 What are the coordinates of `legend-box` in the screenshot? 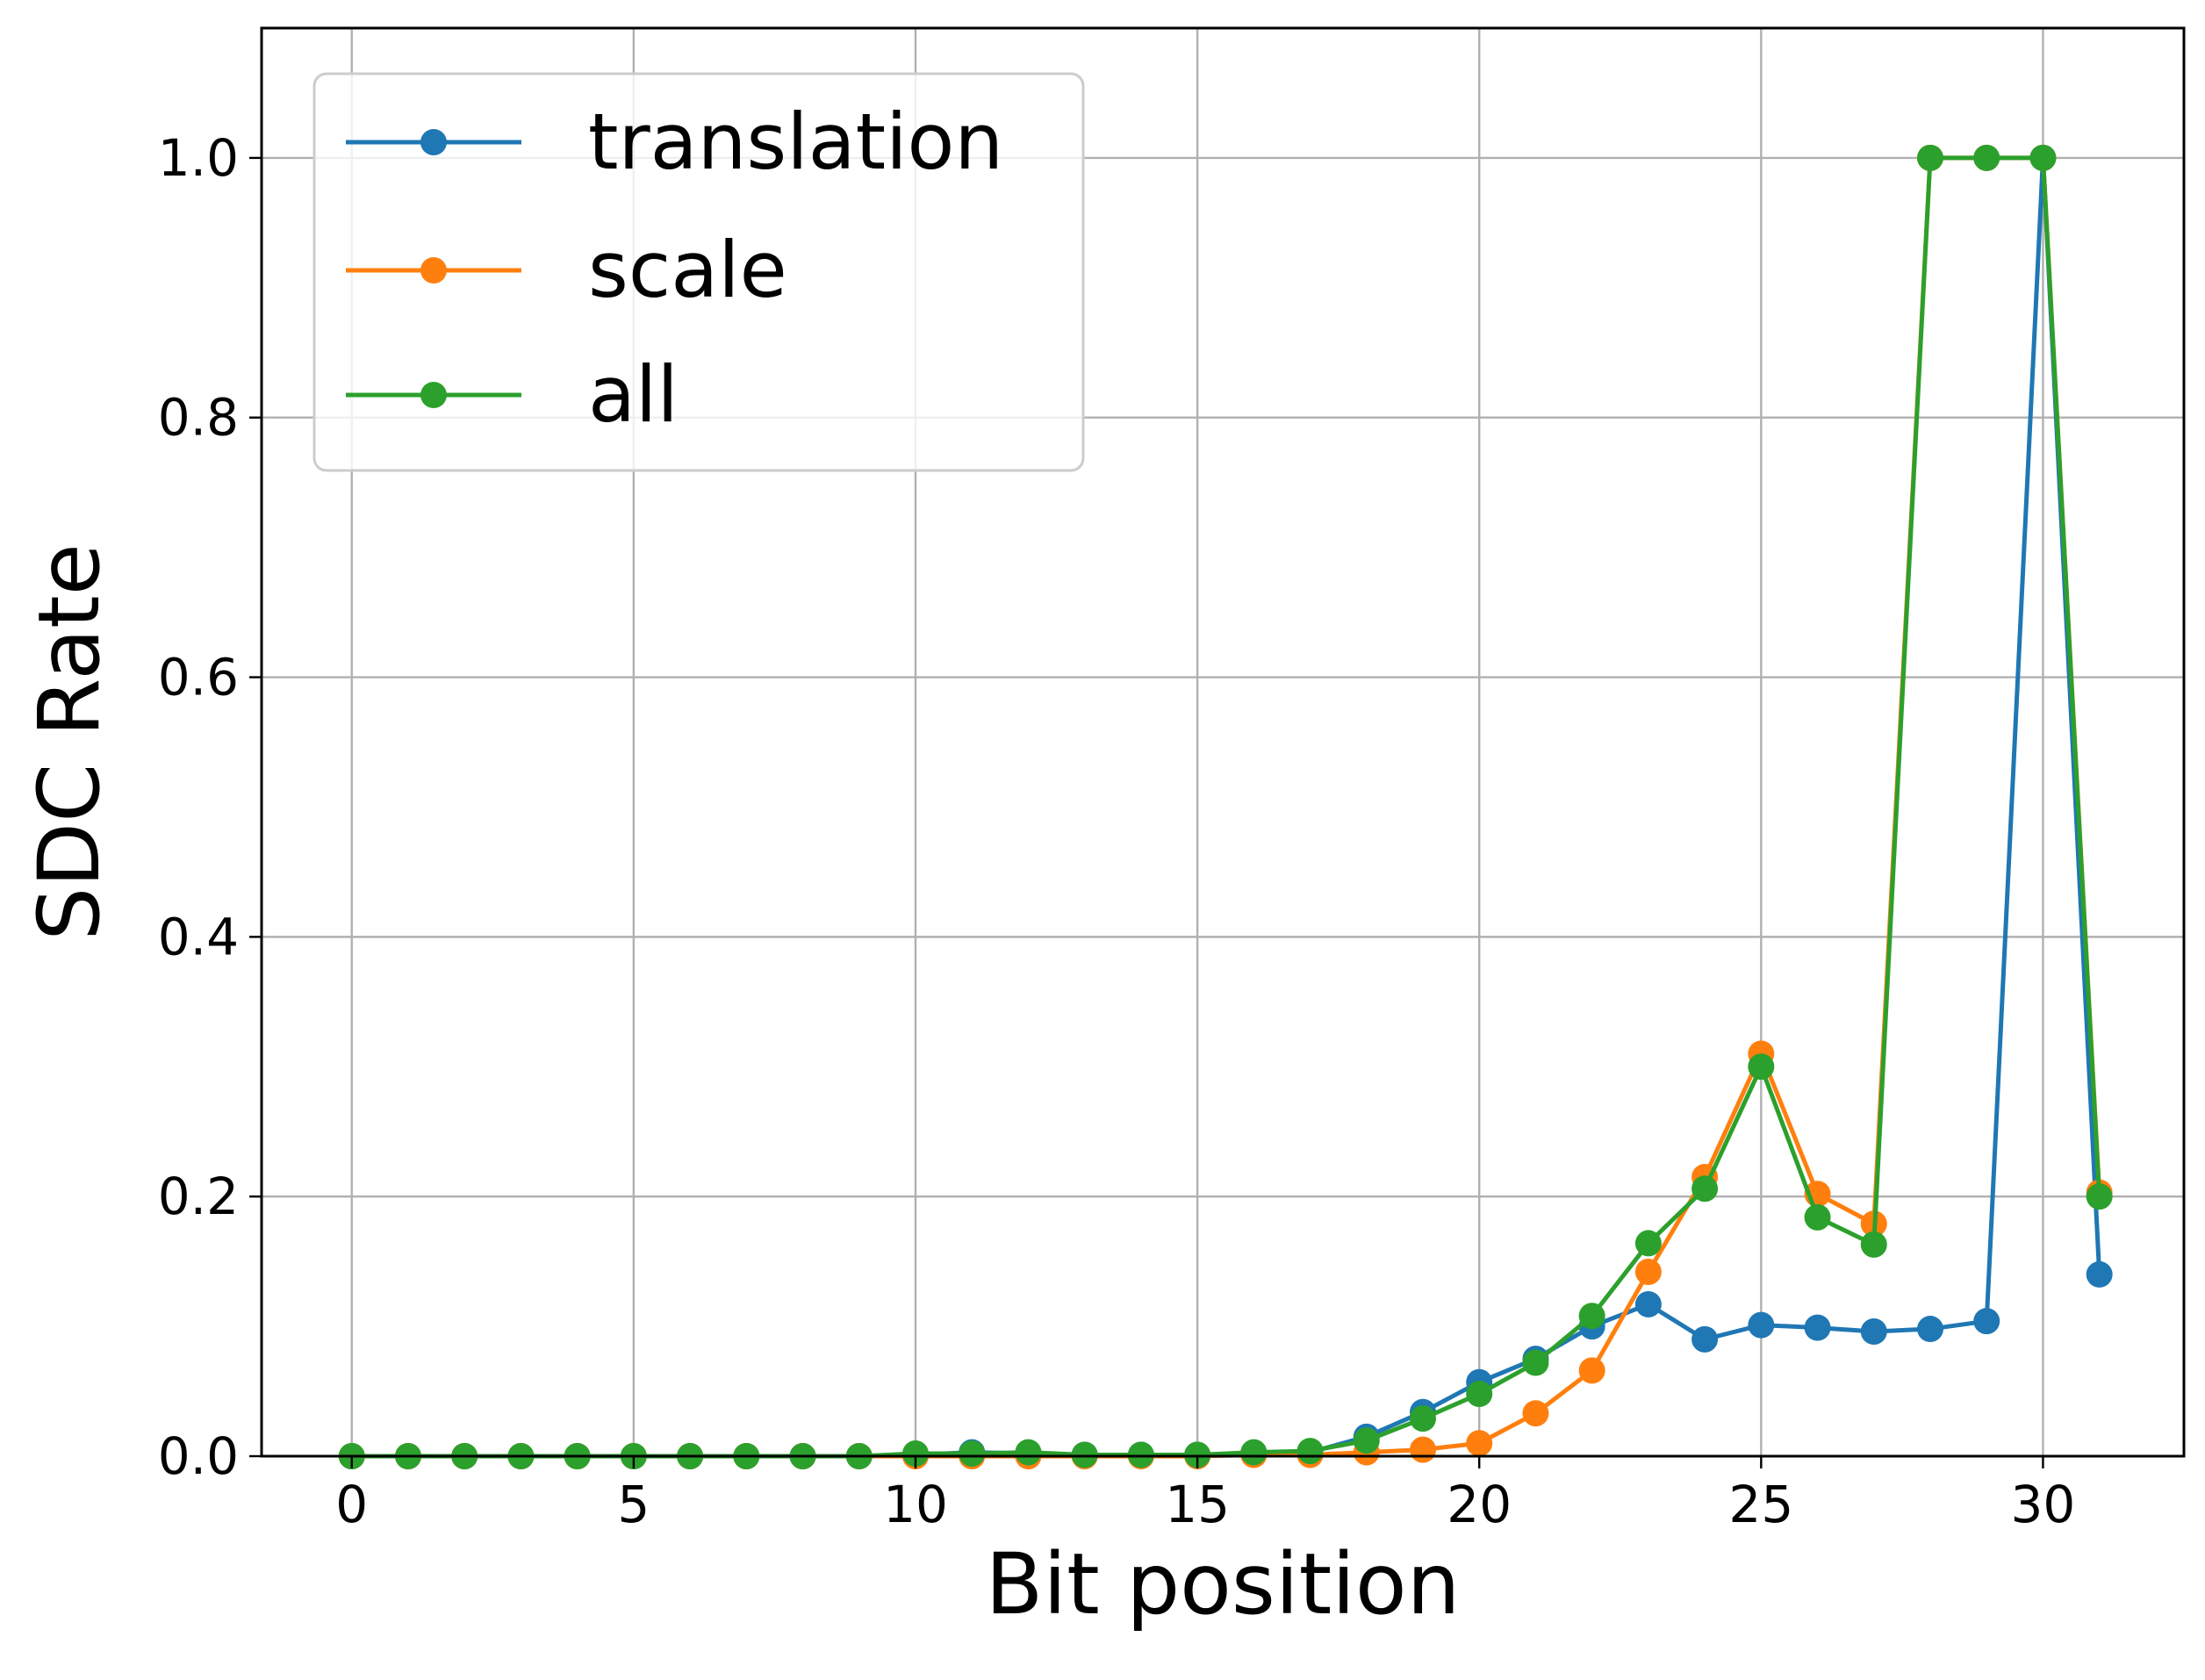 It's located at (698, 272).